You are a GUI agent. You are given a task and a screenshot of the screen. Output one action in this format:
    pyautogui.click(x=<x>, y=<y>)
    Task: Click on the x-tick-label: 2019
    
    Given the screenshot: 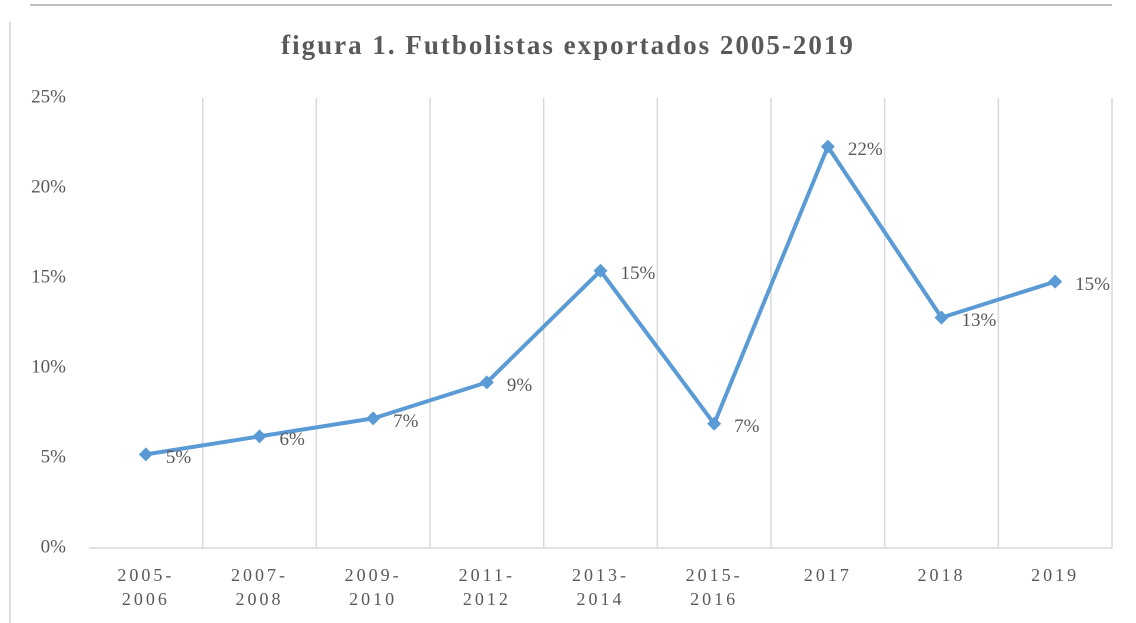 What is the action you would take?
    pyautogui.click(x=1055, y=575)
    